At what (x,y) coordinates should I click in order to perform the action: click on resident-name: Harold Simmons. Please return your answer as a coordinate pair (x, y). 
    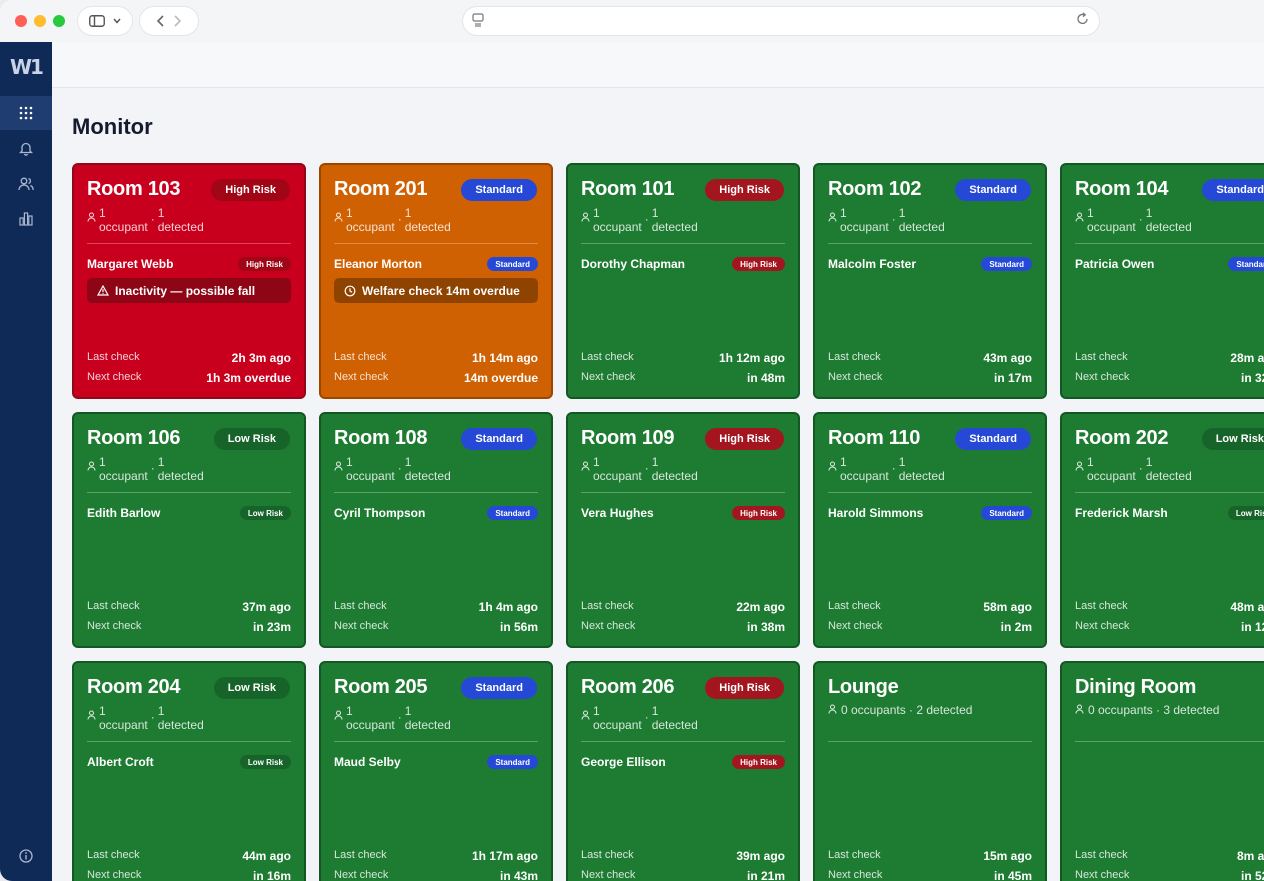
    Looking at the image, I should click on (876, 513).